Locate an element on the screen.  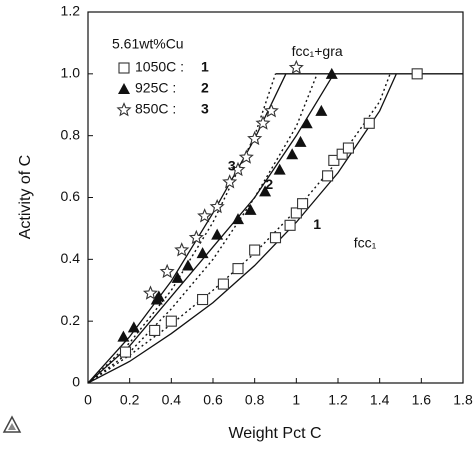
curve-number: 1 is located at coordinates (317, 224).